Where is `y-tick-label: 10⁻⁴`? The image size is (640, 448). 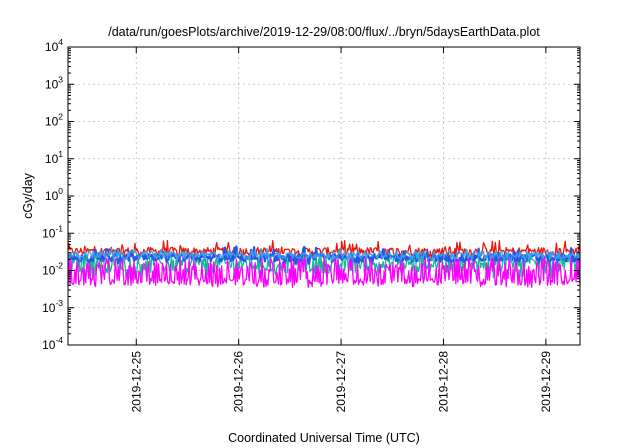 y-tick-label: 10⁻⁴ is located at coordinates (52, 343).